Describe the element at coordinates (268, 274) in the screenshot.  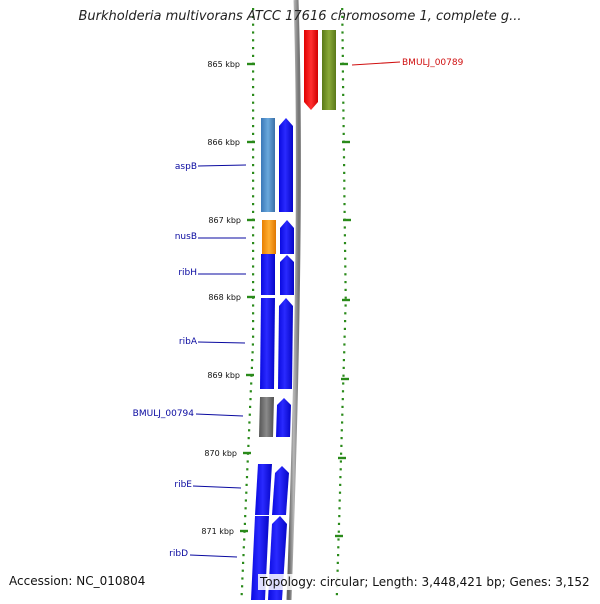
I see `gene-ribH-reverse` at that location.